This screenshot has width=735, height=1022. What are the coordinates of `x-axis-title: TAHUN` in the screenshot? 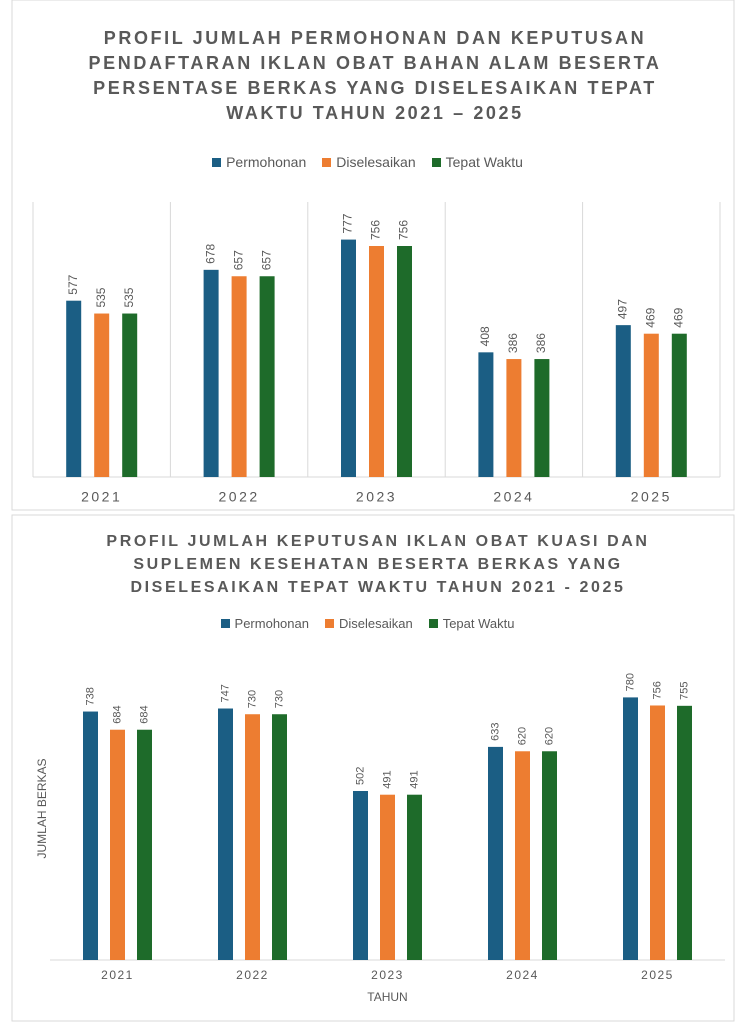 It's located at (387, 997).